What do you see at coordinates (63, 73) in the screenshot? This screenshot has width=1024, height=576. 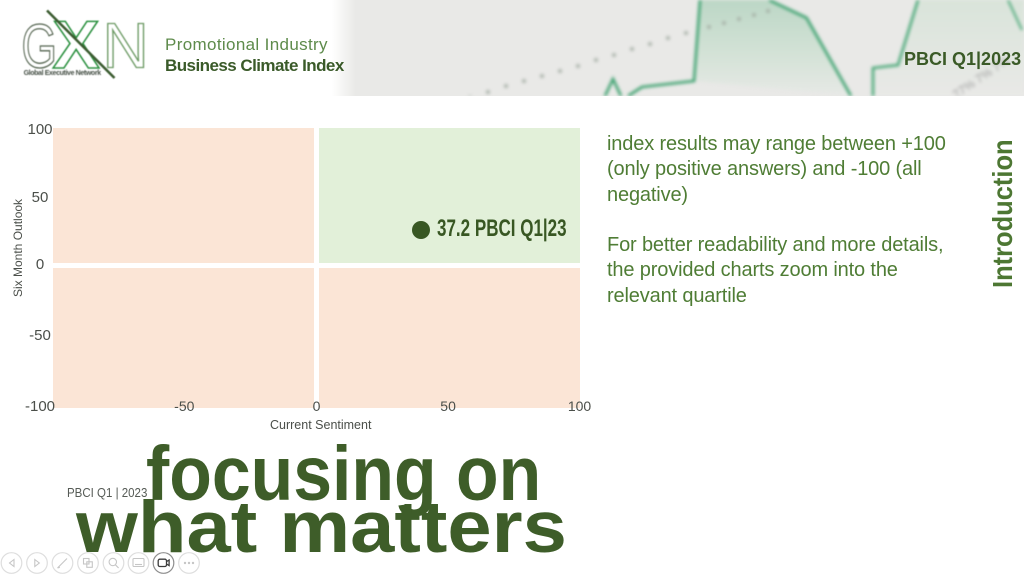 I see `svg-text: Global Executive Network` at bounding box center [63, 73].